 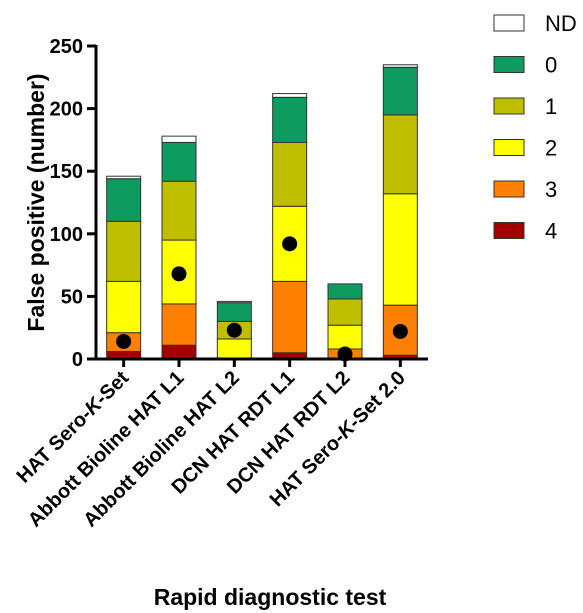 What do you see at coordinates (36, 202) in the screenshot?
I see `y-axis-title: False positive (number)` at bounding box center [36, 202].